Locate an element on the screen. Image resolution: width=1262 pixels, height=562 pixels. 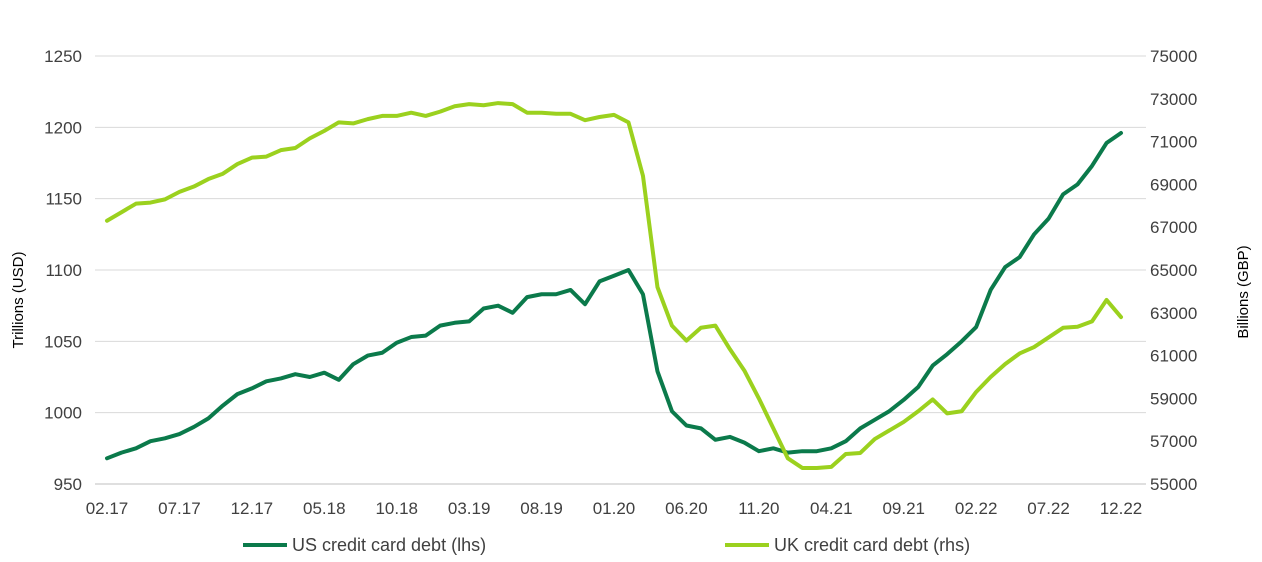
right-tick-label: 75000 is located at coordinates (1173, 56).